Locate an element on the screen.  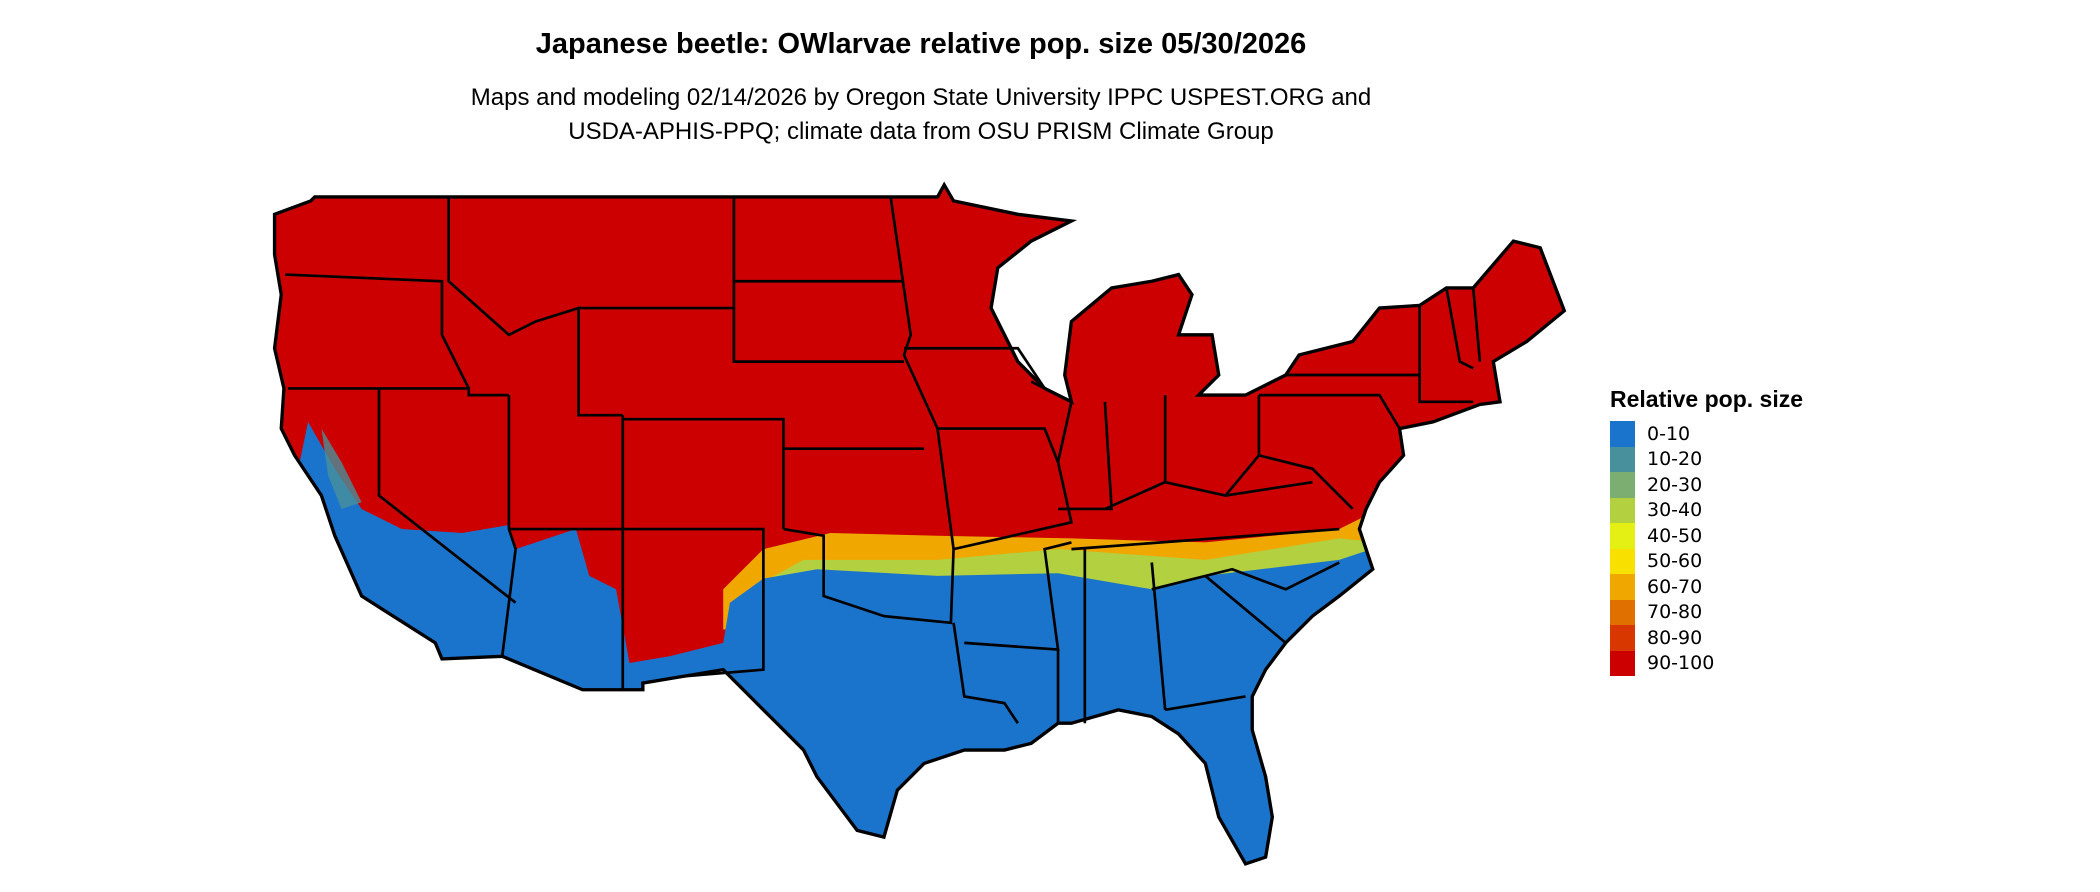
legend-item: 30-40 is located at coordinates (1706, 510).